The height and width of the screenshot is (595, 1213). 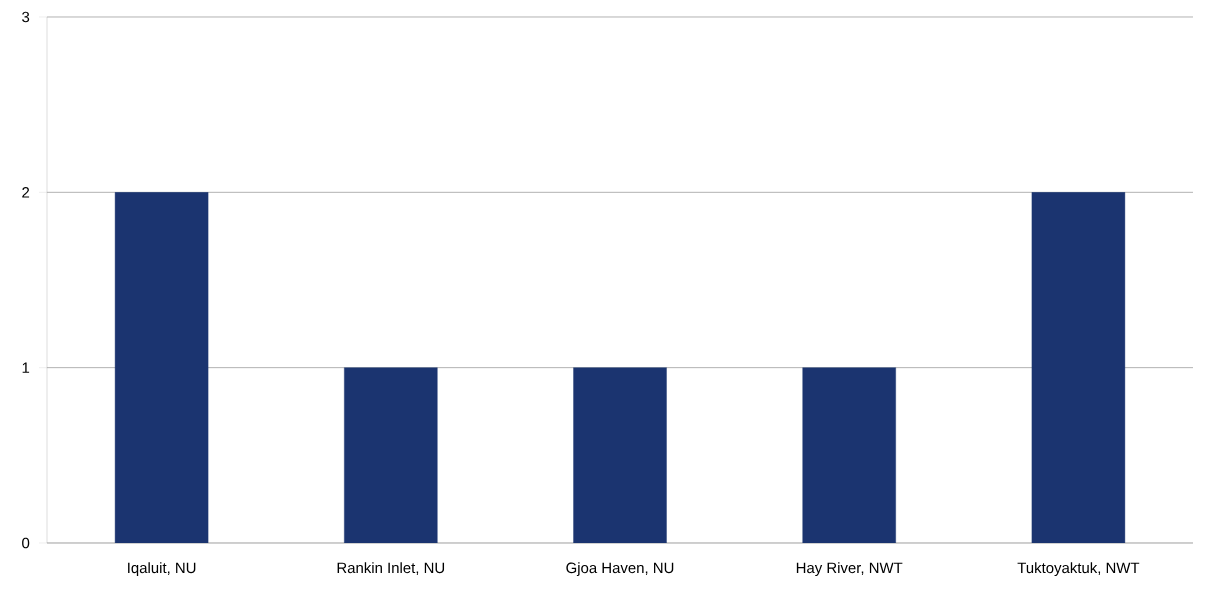 I want to click on x-tick-label: Iqaluit, NU, so click(x=162, y=569).